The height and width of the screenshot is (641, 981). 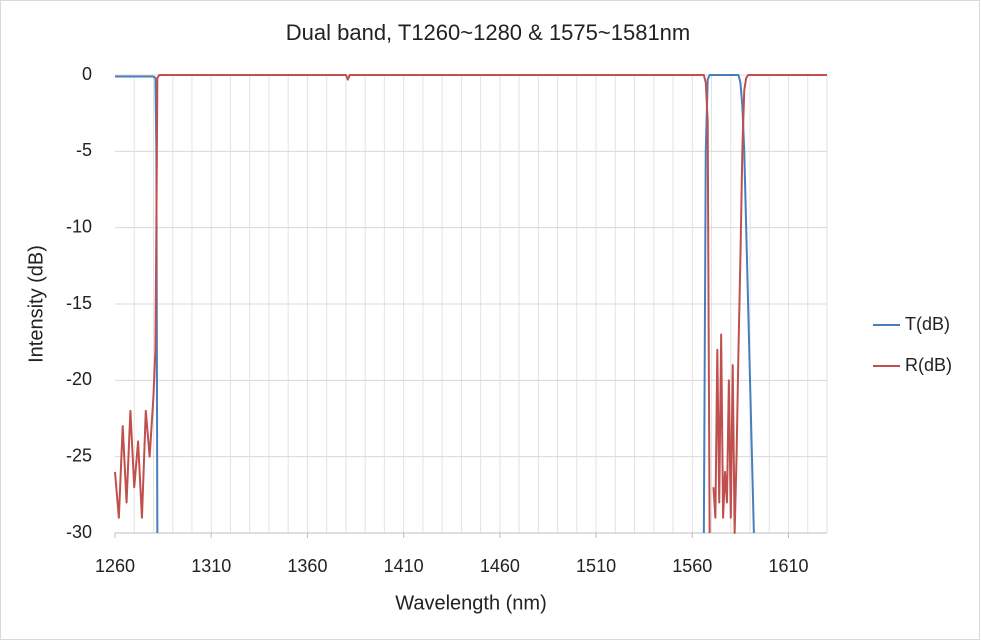 I want to click on y-tick-label: 0, so click(x=87, y=74).